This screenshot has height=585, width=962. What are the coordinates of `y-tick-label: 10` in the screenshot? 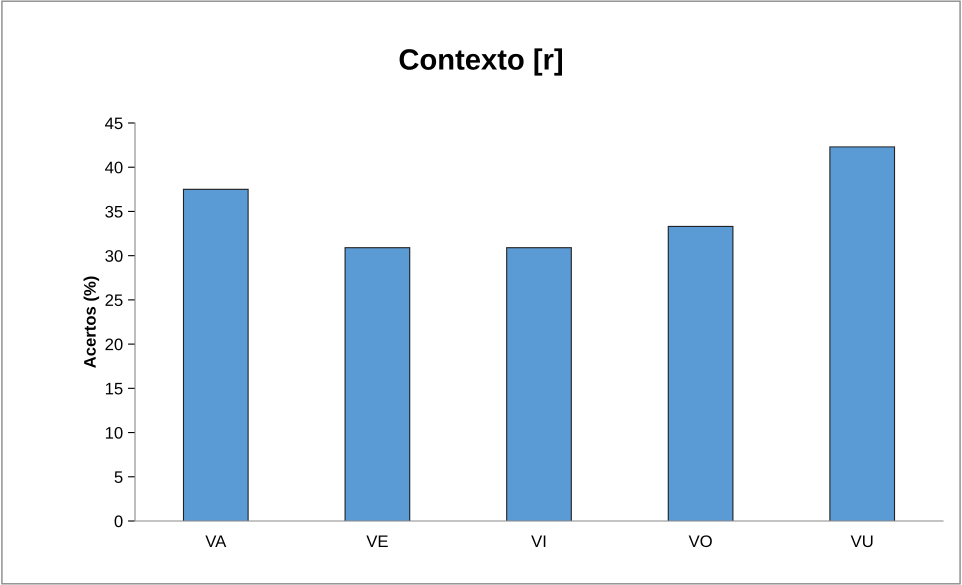 It's located at (114, 432).